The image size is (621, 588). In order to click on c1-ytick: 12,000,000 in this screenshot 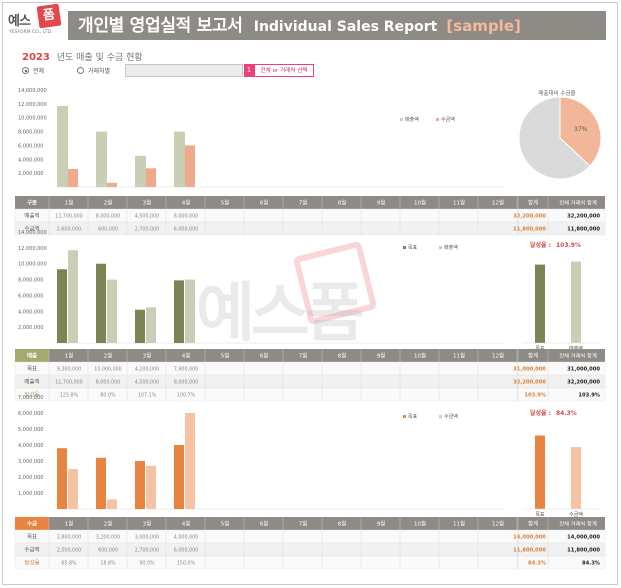, I will do `click(32, 105)`.